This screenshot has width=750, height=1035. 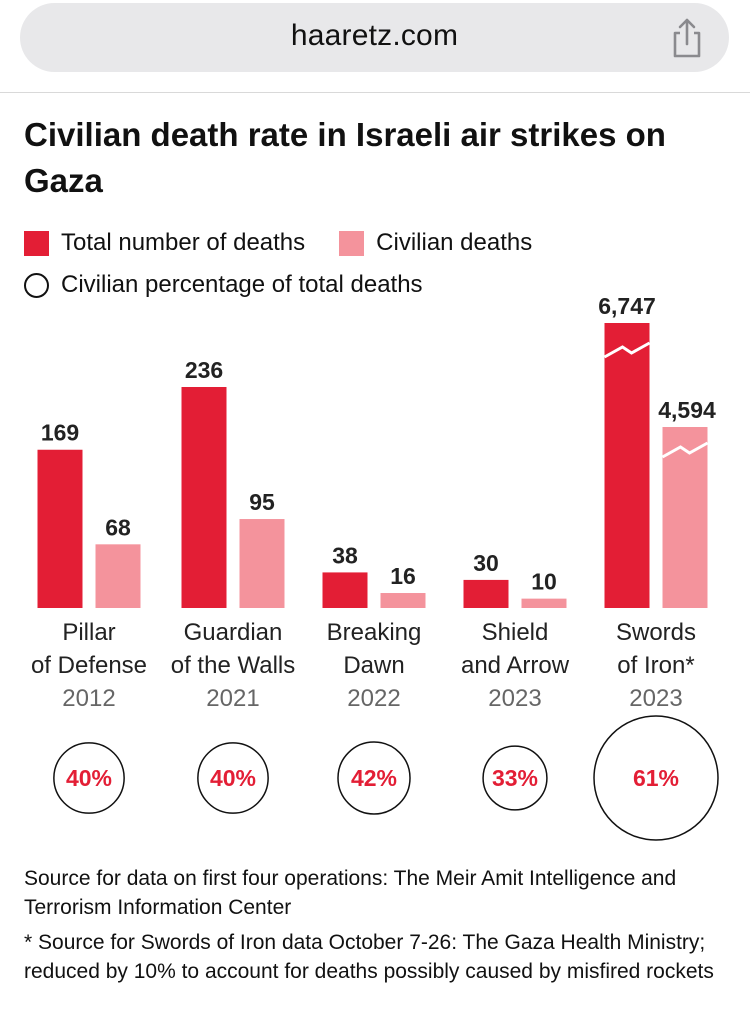 I want to click on category-year: 2022, so click(x=373, y=698).